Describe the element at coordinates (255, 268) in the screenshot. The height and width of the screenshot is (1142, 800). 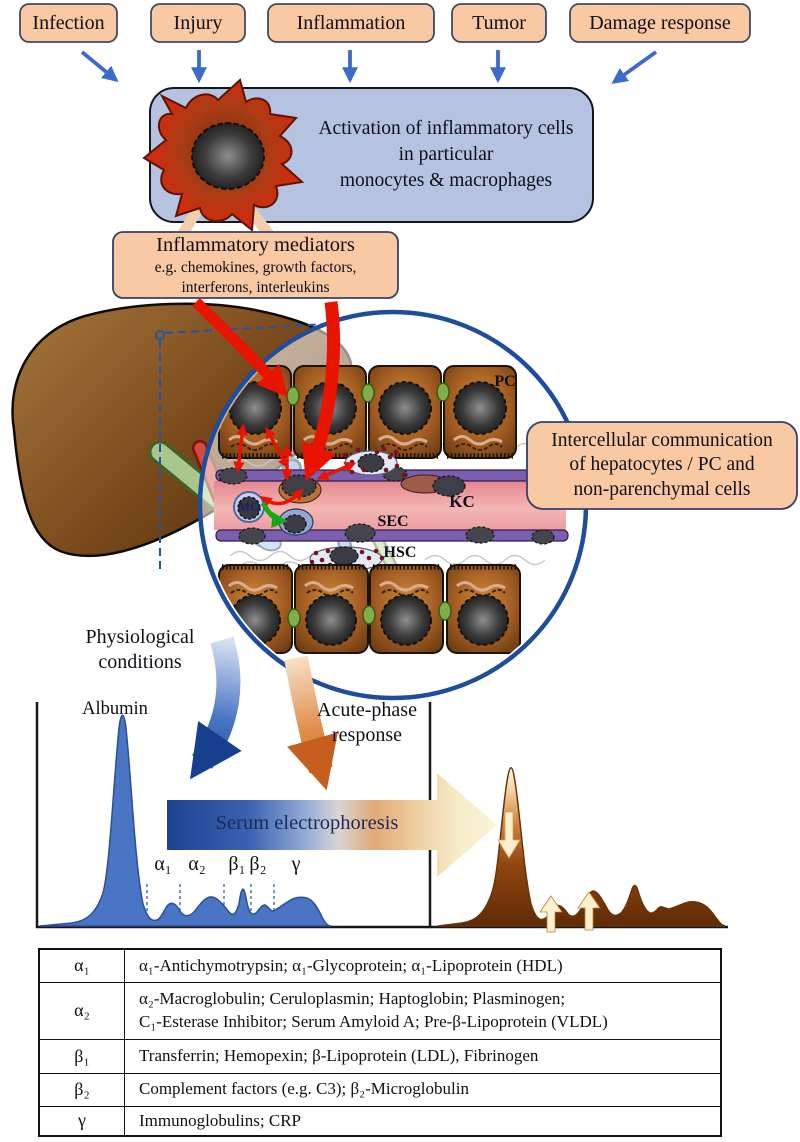
I see `mediators-line-1: e.g. chemokines, growth factors,` at that location.